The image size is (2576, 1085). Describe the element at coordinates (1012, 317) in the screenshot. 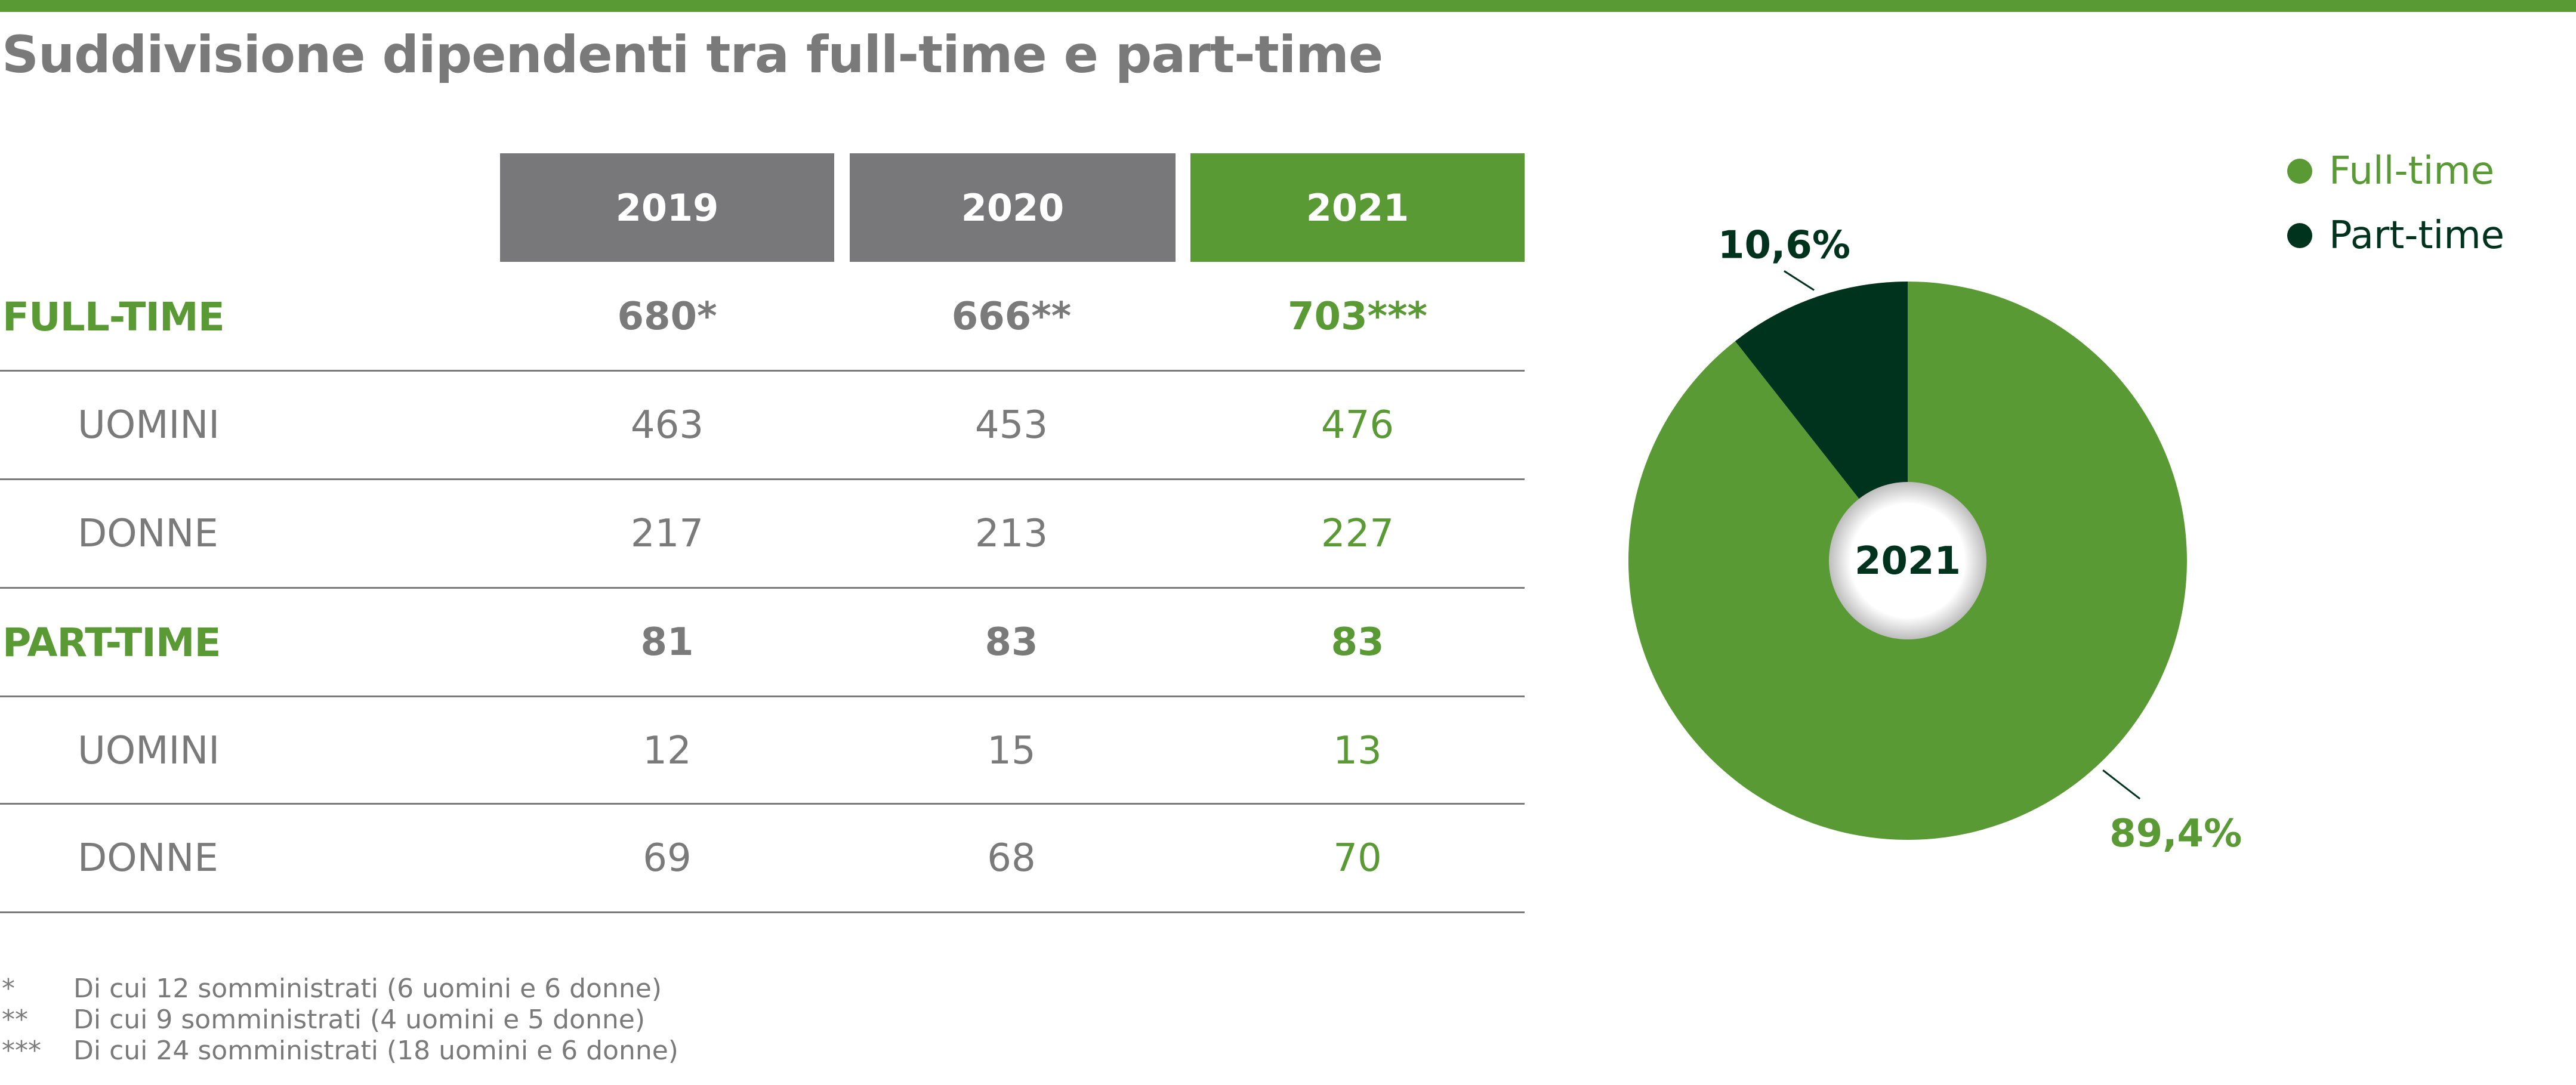

I see `cell-2020: 666**` at that location.